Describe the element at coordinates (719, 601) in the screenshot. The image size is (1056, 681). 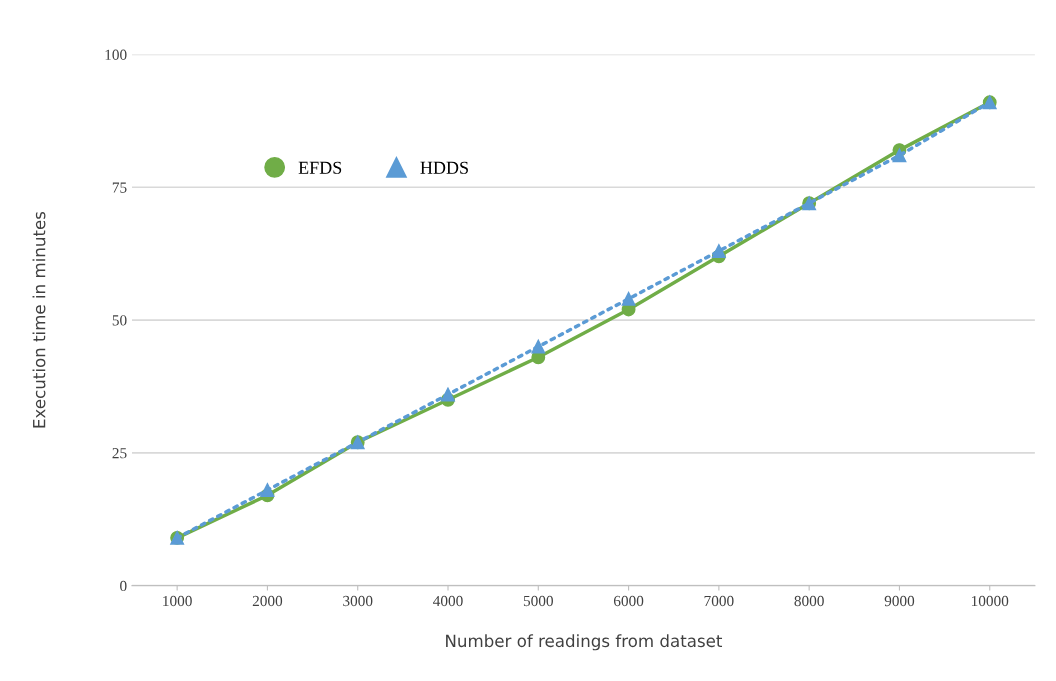
I see `x-tick-label: 7000` at that location.